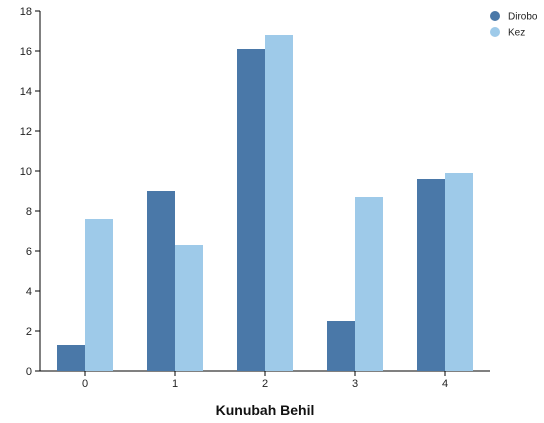  Describe the element at coordinates (30, 192) in the screenshot. I see `y-axis: 0 2 4 6 8 10 12 14 16 18` at that location.